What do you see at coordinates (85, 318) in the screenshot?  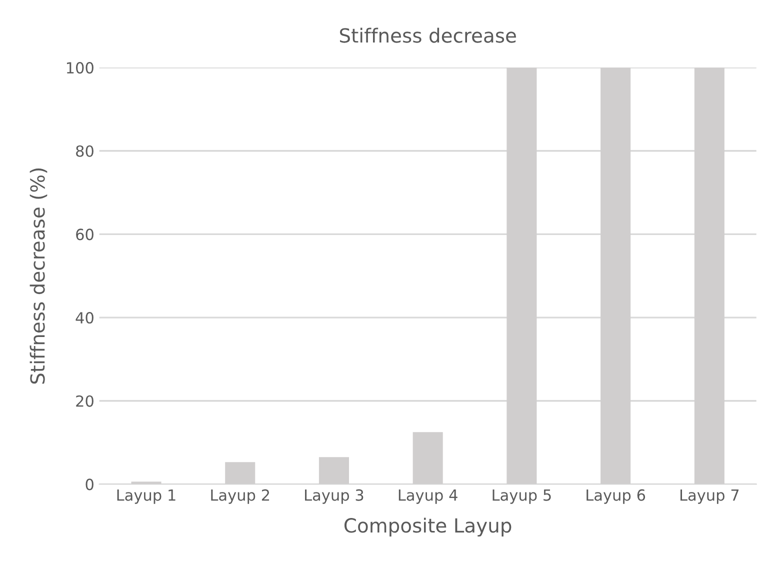 I see `y-tick-label: 40` at bounding box center [85, 318].